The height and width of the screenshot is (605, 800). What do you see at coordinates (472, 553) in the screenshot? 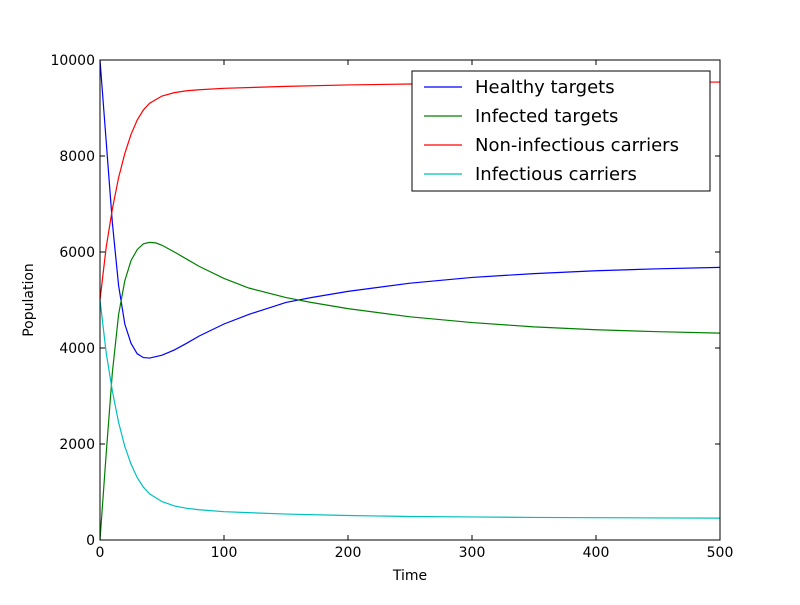
I see `x-tick-label: 300` at bounding box center [472, 553].